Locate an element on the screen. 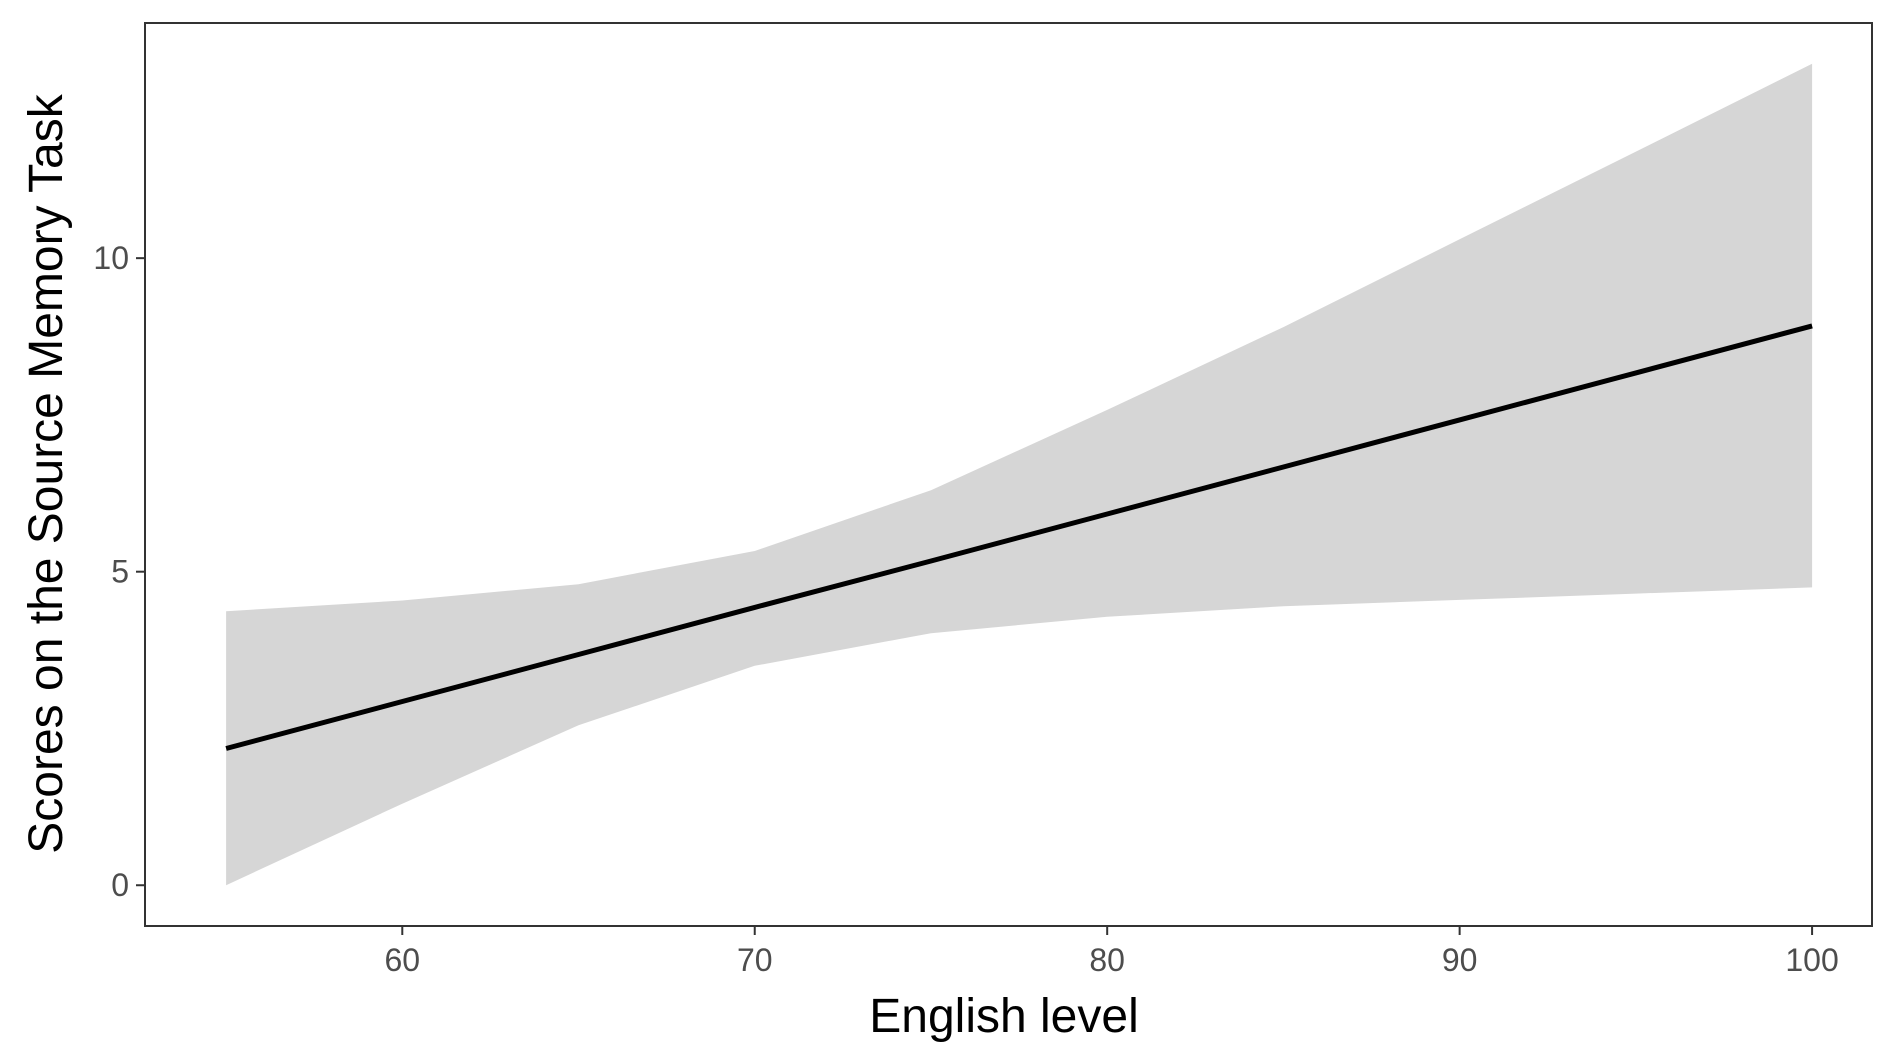 The image size is (1889, 1062). y-tick-label: 10 is located at coordinates (111, 258).